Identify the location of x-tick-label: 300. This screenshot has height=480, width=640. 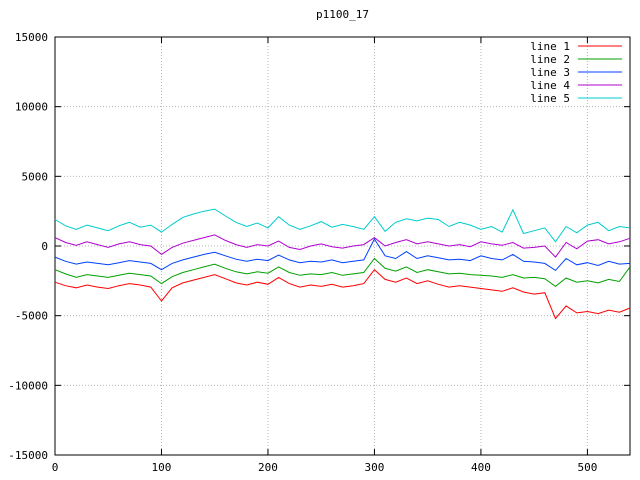
(375, 467).